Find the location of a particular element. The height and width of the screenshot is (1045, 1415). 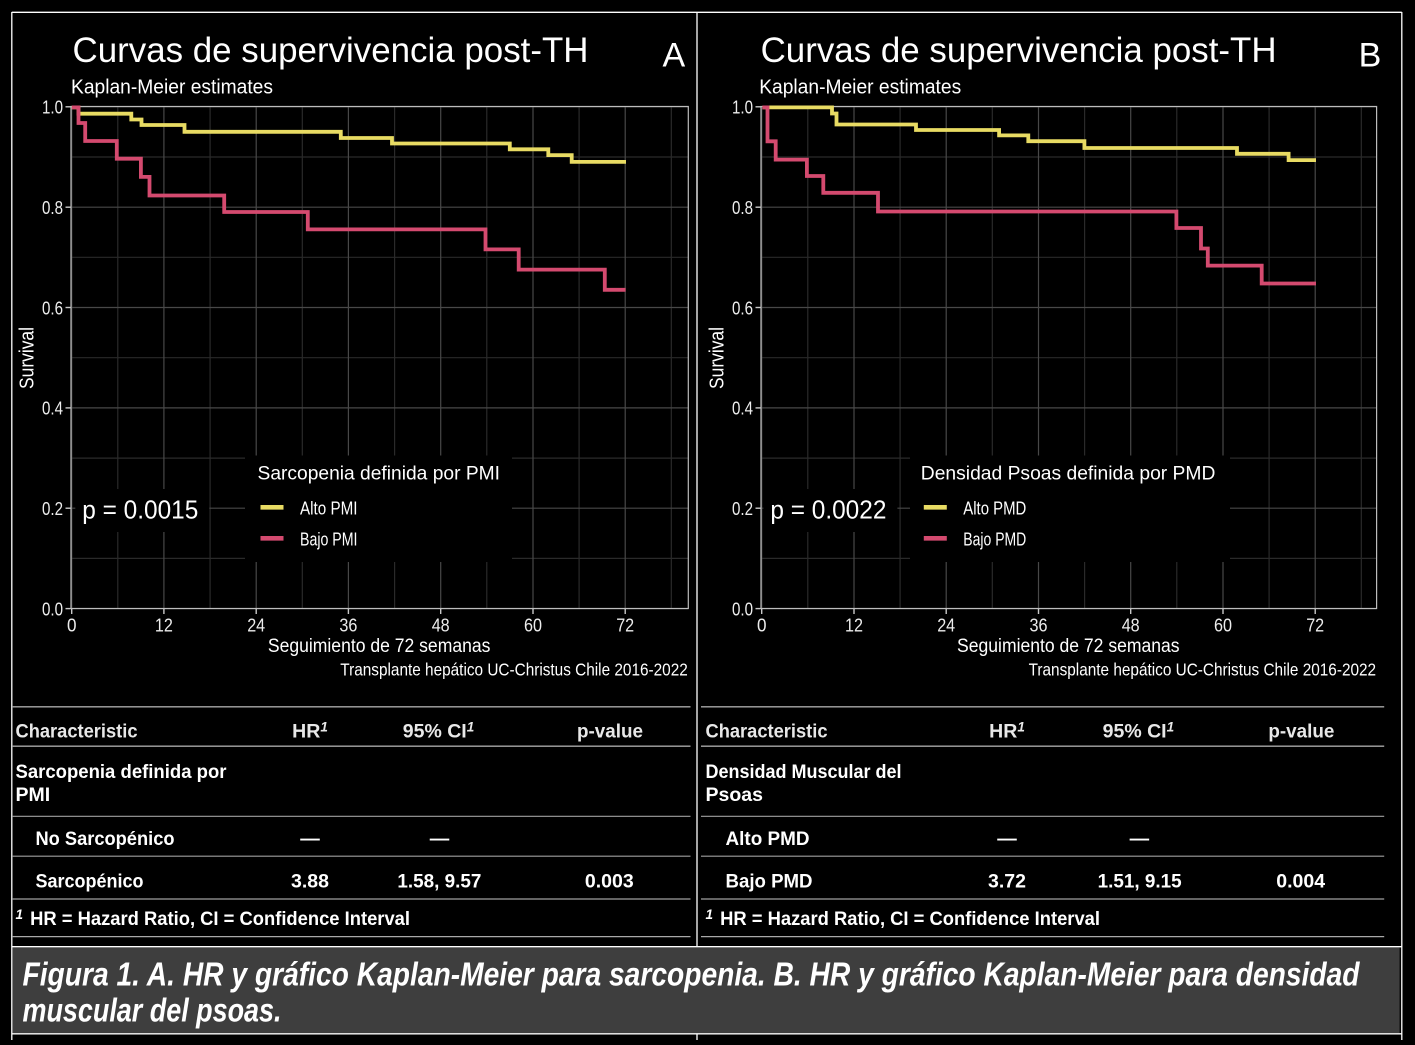

svg-text: PMI is located at coordinates (33, 795).